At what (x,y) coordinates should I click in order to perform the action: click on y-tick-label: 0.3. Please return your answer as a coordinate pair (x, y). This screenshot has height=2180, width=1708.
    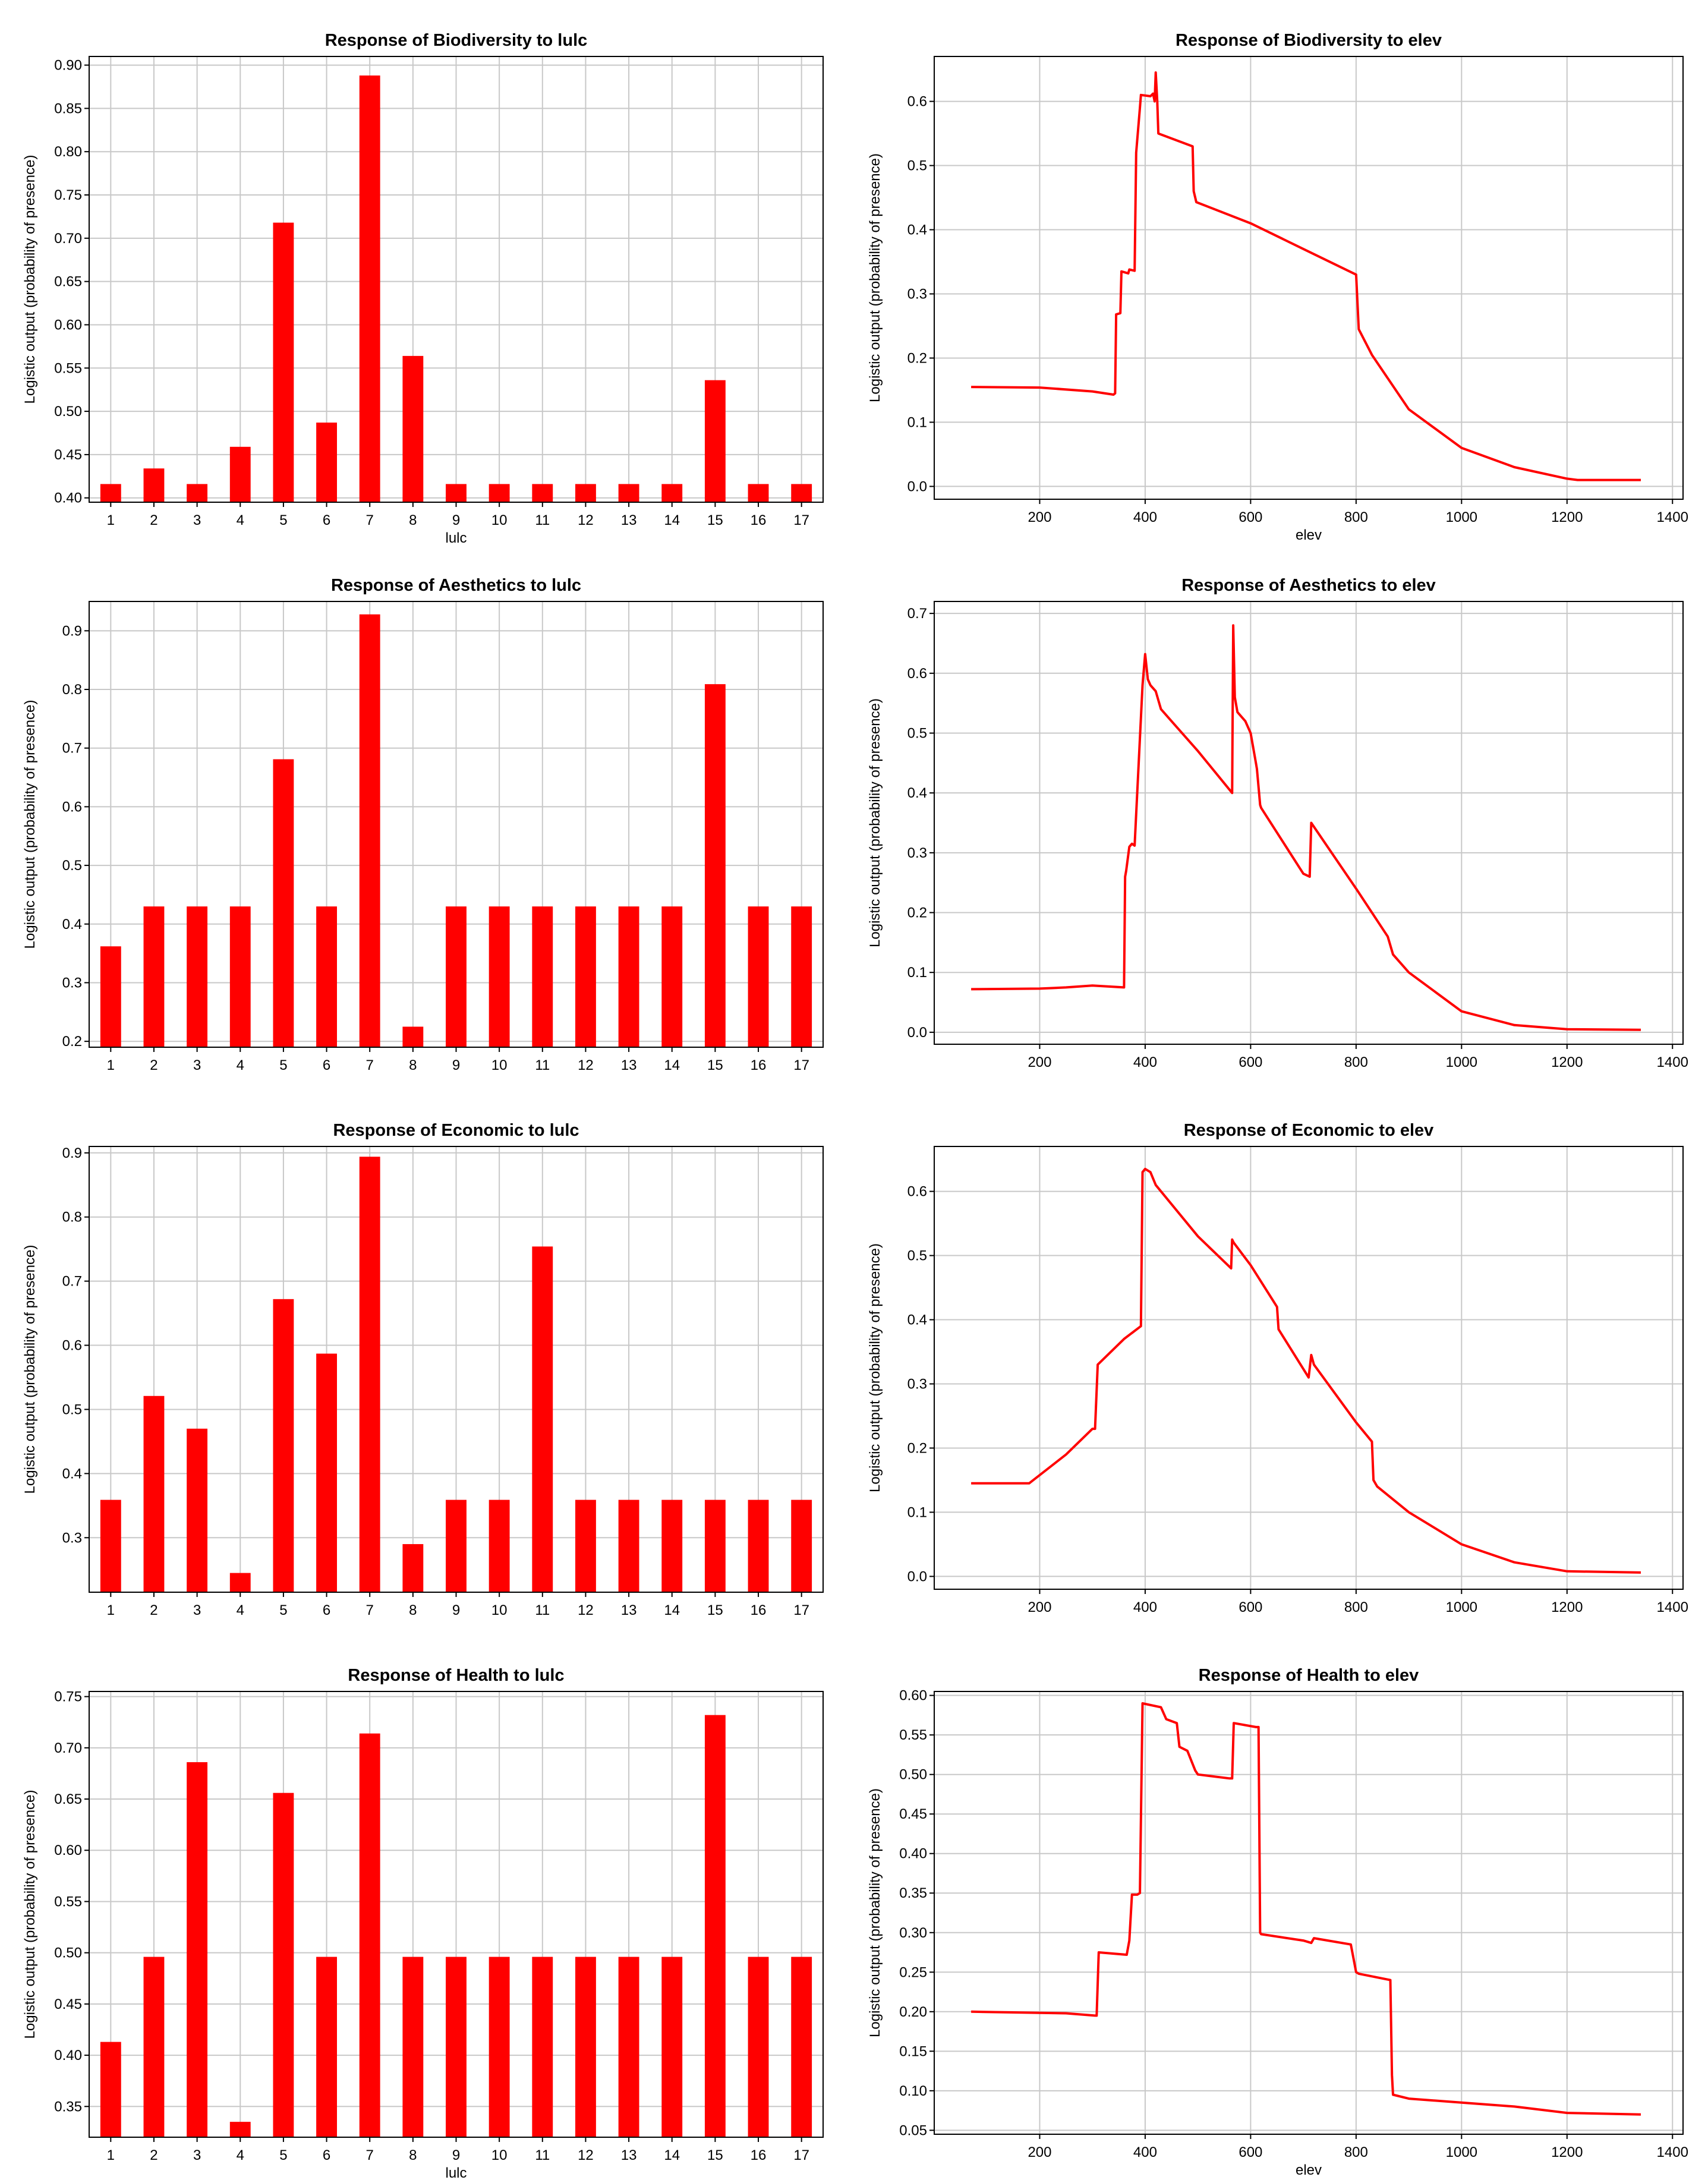
    Looking at the image, I should click on (917, 853).